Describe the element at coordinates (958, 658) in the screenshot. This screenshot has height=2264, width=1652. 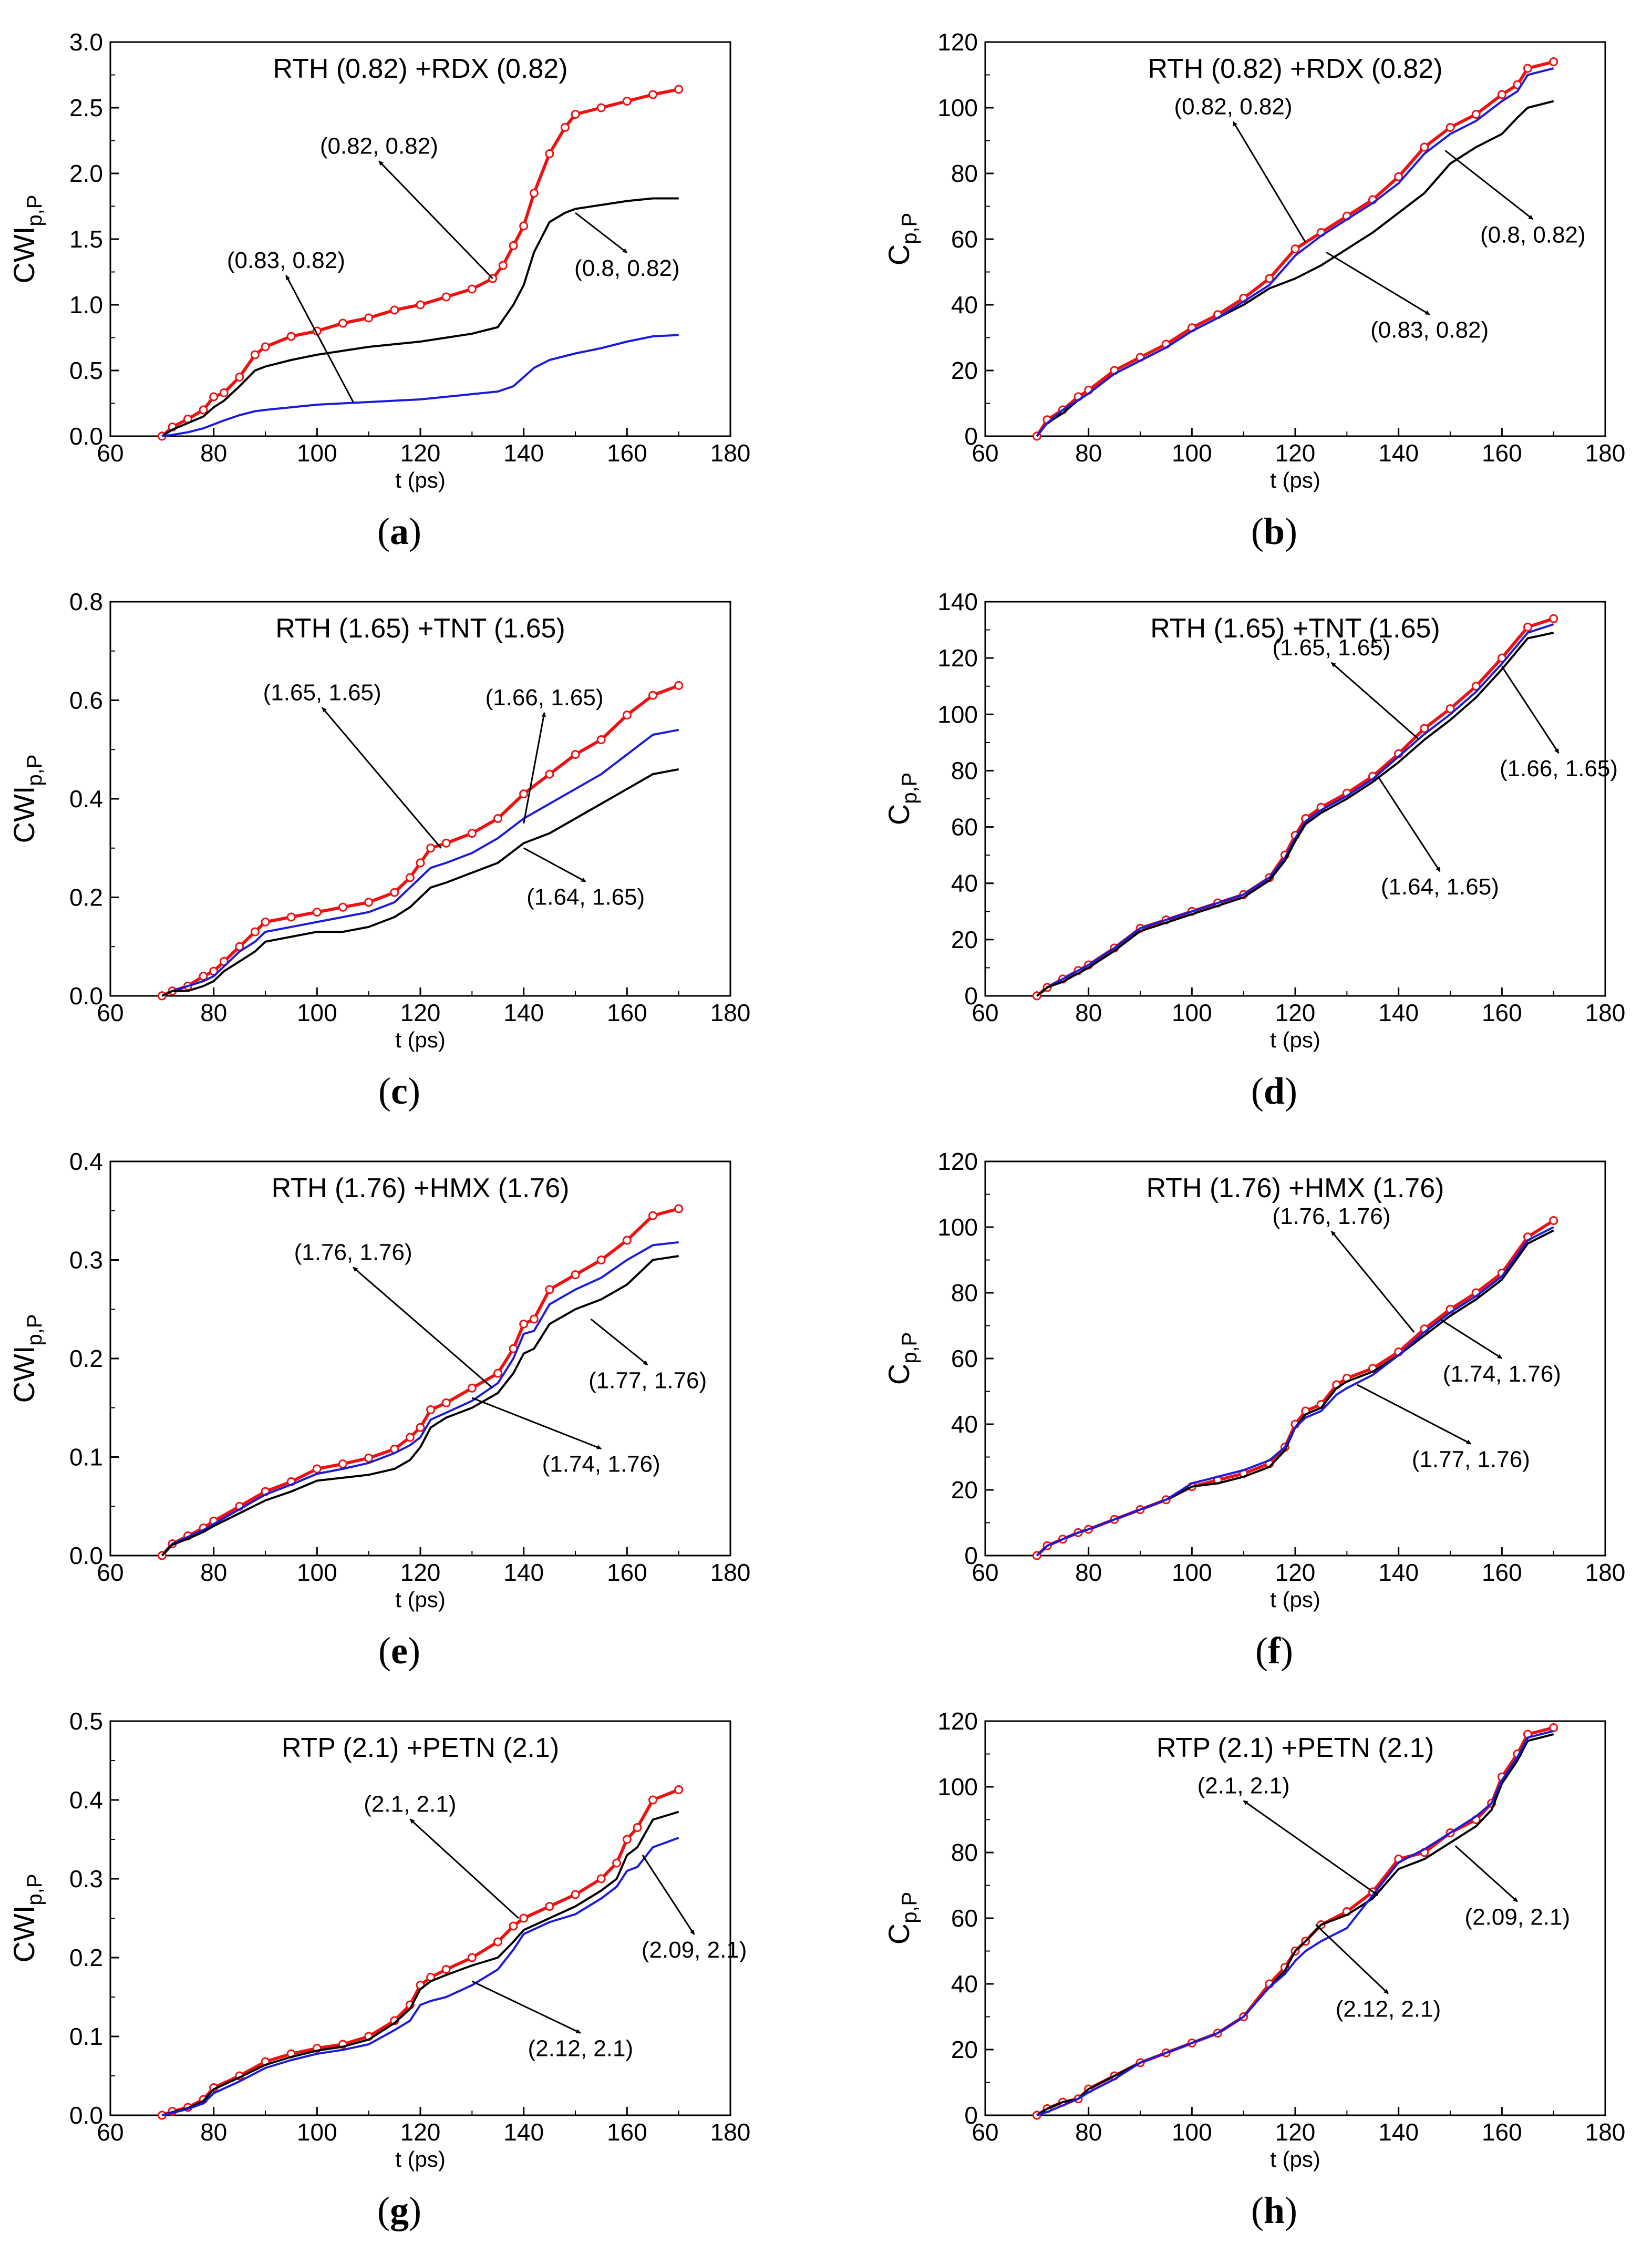
I see `y-tick-label: 120` at that location.